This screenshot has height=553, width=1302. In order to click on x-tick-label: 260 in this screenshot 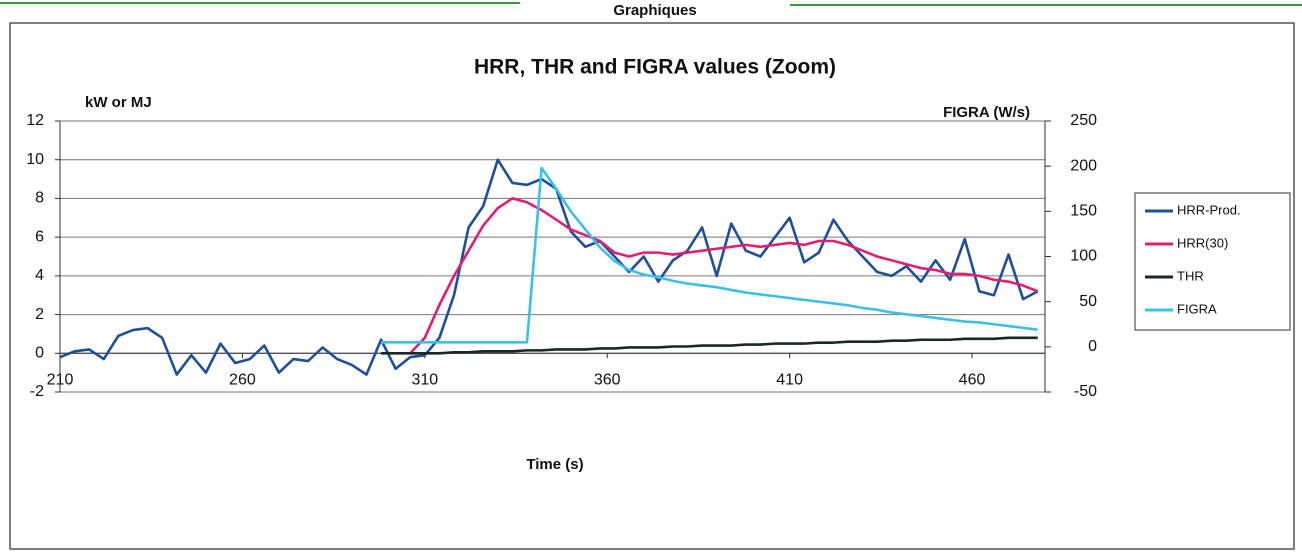, I will do `click(242, 380)`.